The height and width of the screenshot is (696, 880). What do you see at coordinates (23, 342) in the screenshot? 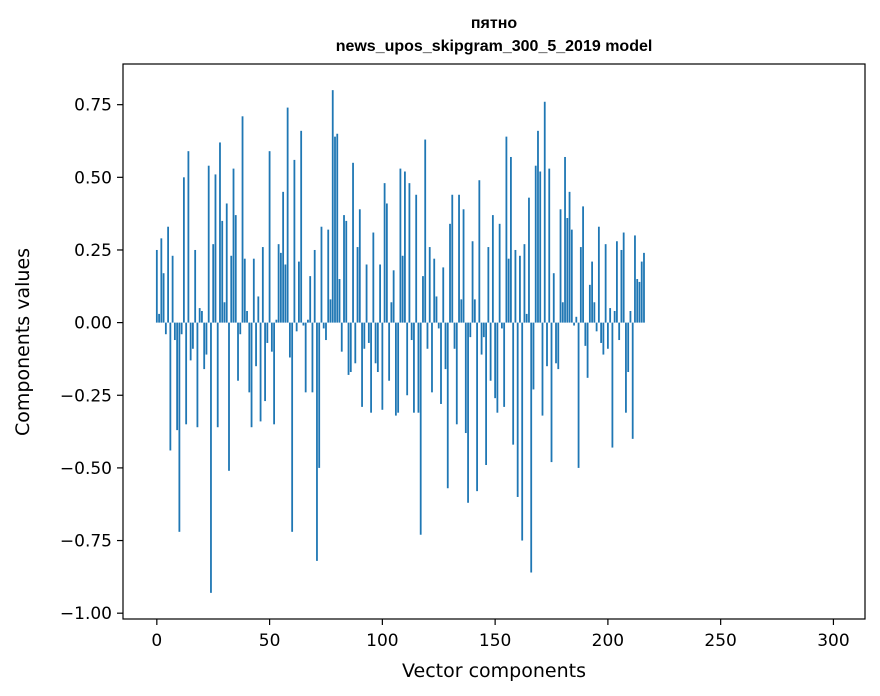
I see `y-axis-label: Components values` at bounding box center [23, 342].